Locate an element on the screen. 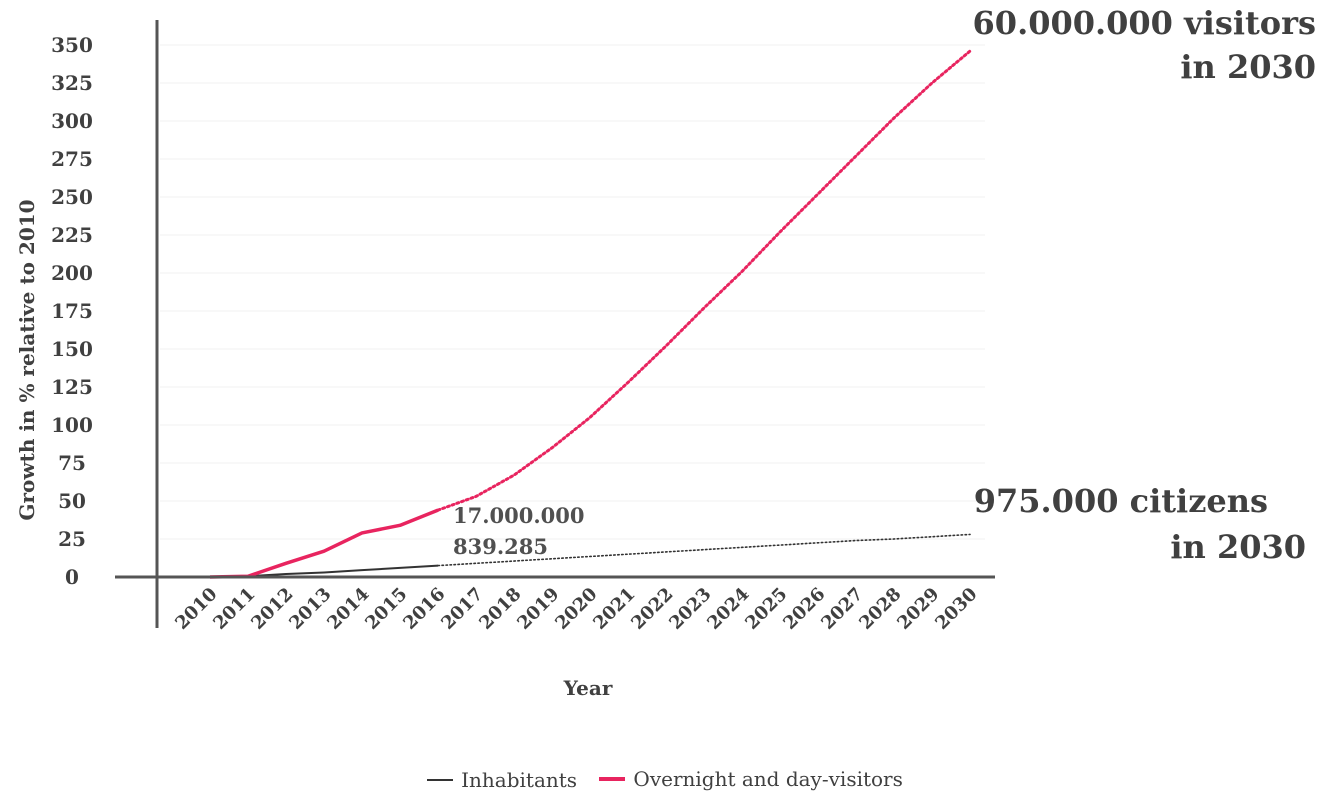 The height and width of the screenshot is (793, 1330). x-tick-label: 2023 is located at coordinates (690, 609).